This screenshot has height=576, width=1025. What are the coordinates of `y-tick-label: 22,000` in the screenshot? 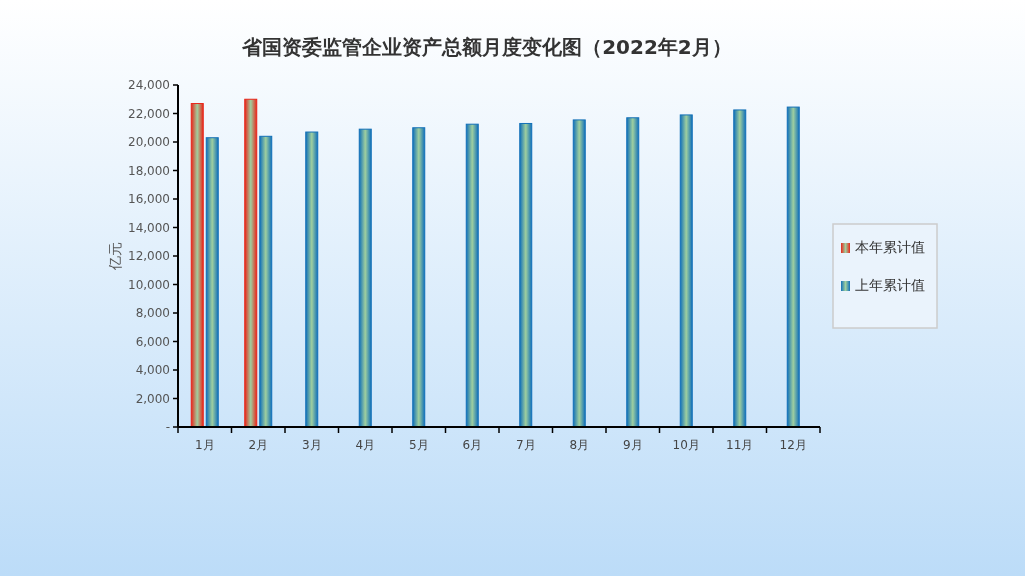 It's located at (149, 113).